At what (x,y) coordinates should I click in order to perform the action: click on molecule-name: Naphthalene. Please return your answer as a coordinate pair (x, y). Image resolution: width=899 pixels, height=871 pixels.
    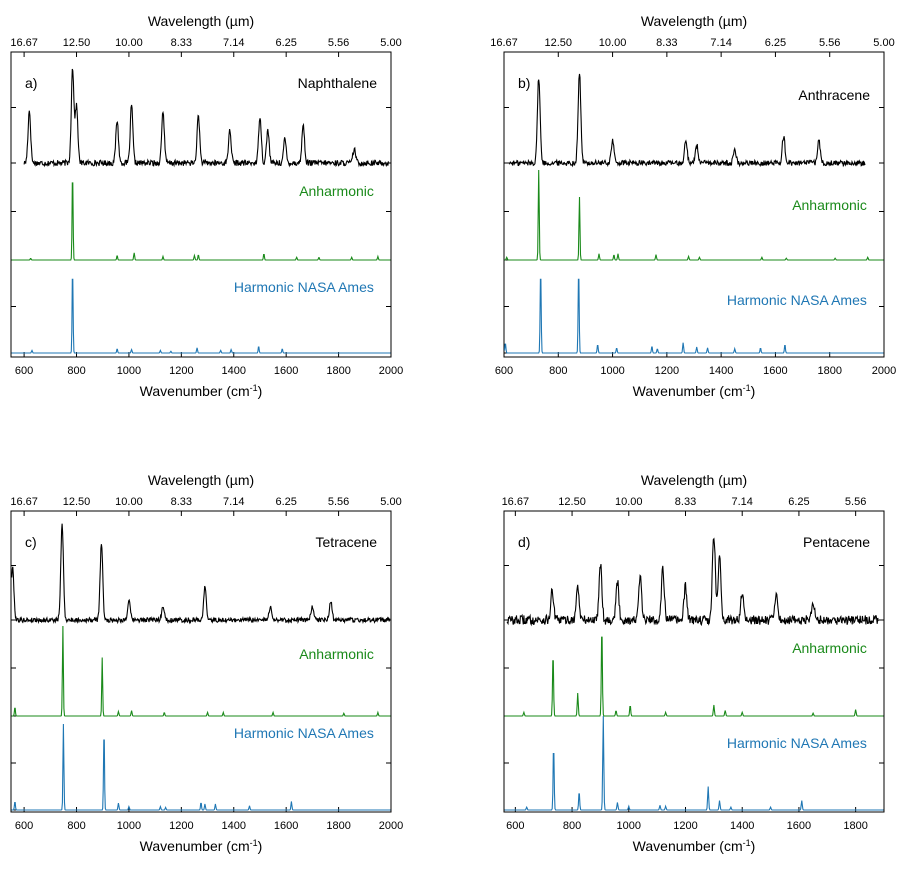
    Looking at the image, I should click on (338, 83).